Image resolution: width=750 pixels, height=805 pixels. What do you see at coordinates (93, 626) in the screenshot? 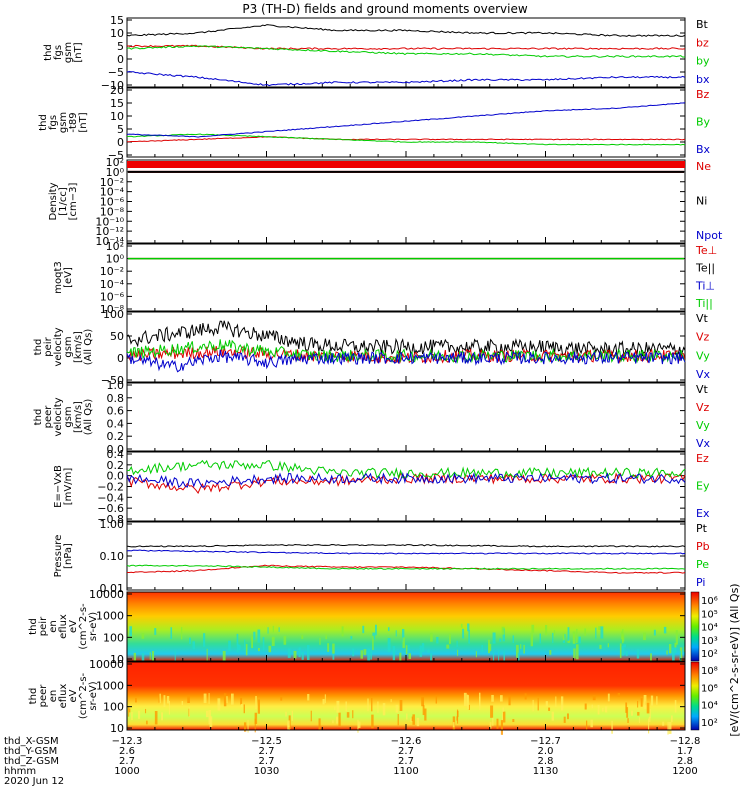
I see `peir-spec-ylabel-line: sr-eV)` at bounding box center [93, 626].